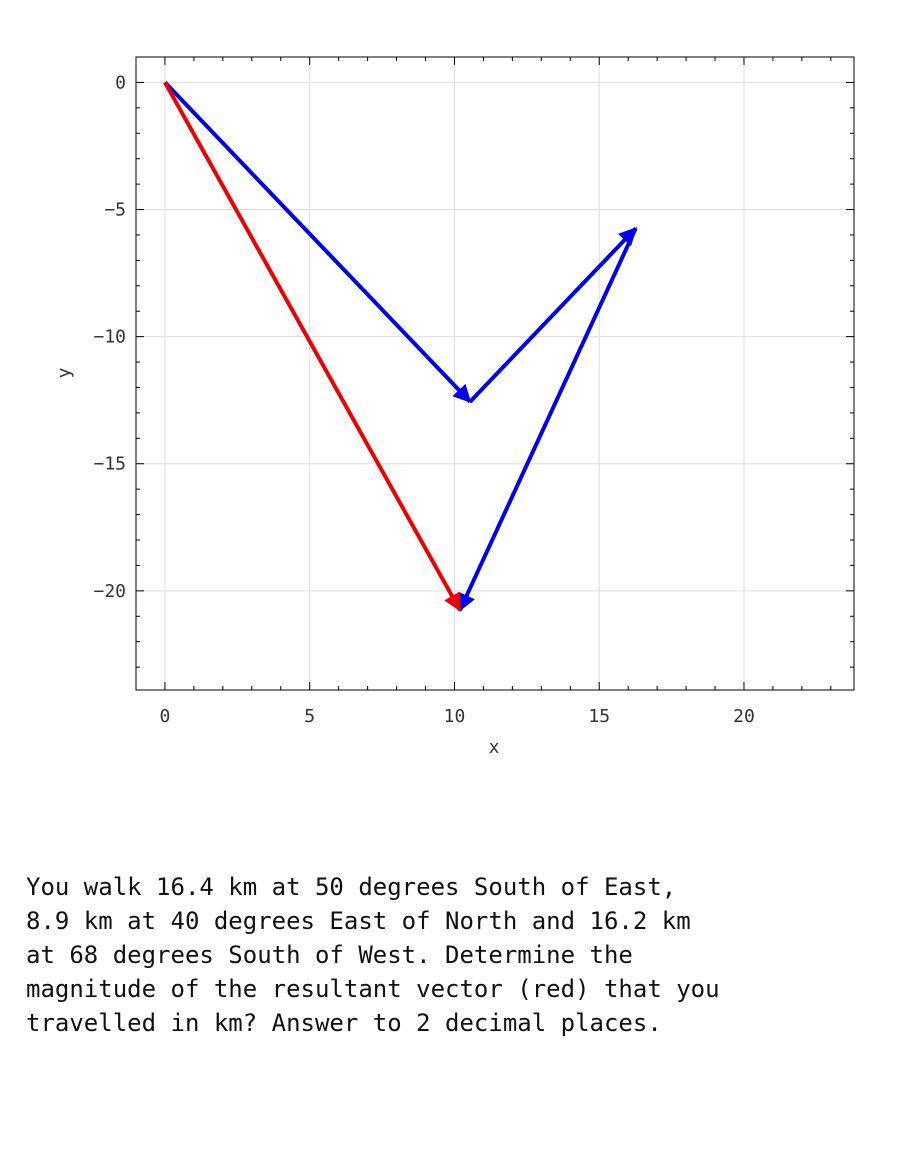  I want to click on x-tick-label: 20, so click(744, 716).